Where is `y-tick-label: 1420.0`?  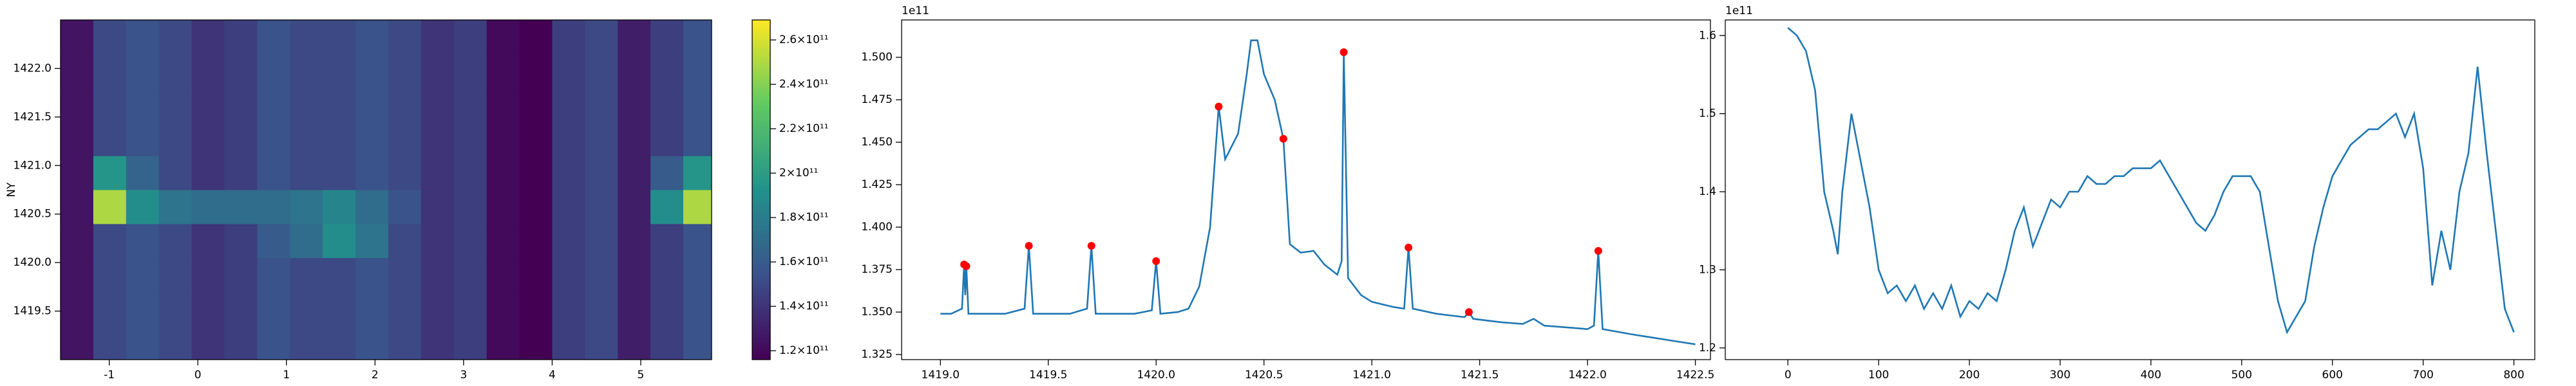
y-tick-label: 1420.0 is located at coordinates (33, 262).